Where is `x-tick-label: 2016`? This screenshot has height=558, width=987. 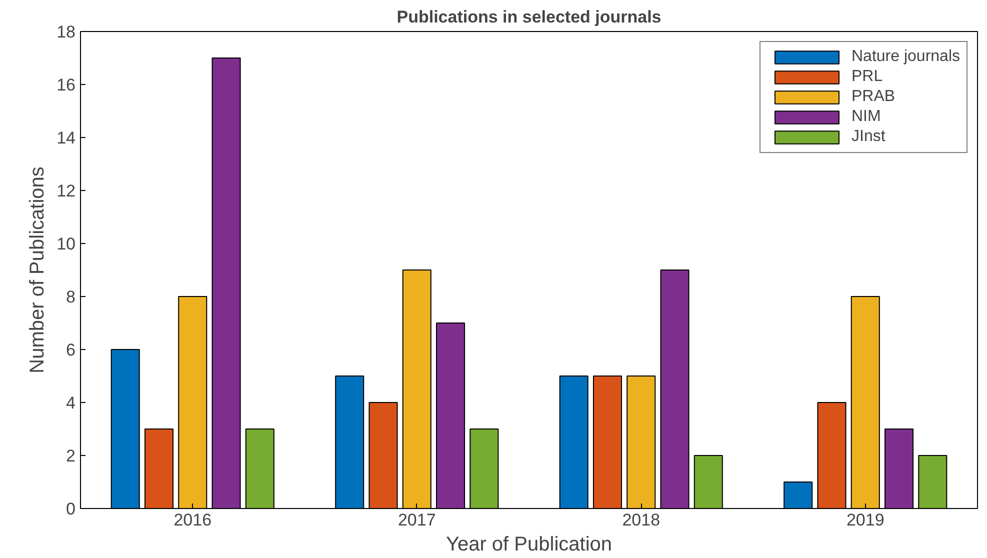 x-tick-label: 2016 is located at coordinates (193, 520).